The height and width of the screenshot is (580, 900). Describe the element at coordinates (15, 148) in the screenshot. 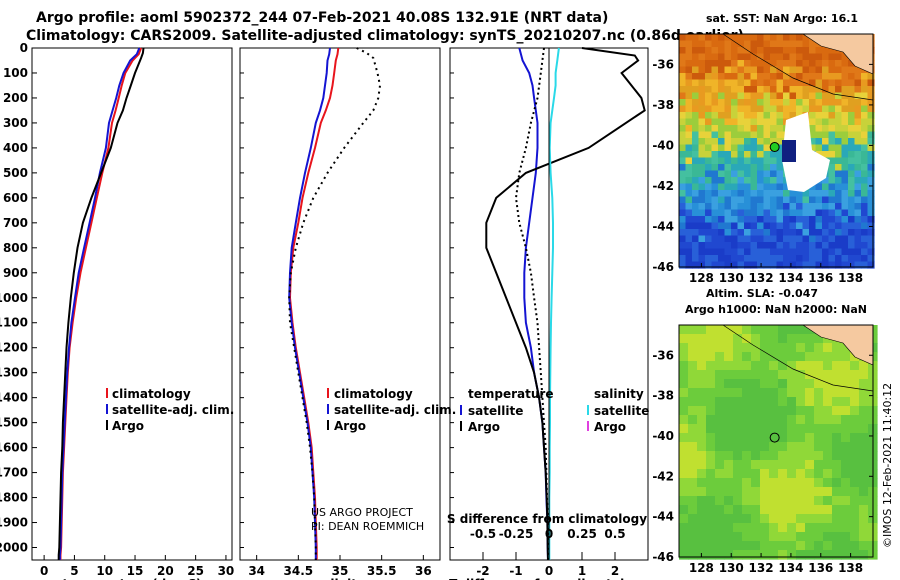

I see `y-tick-label: 400` at that location.